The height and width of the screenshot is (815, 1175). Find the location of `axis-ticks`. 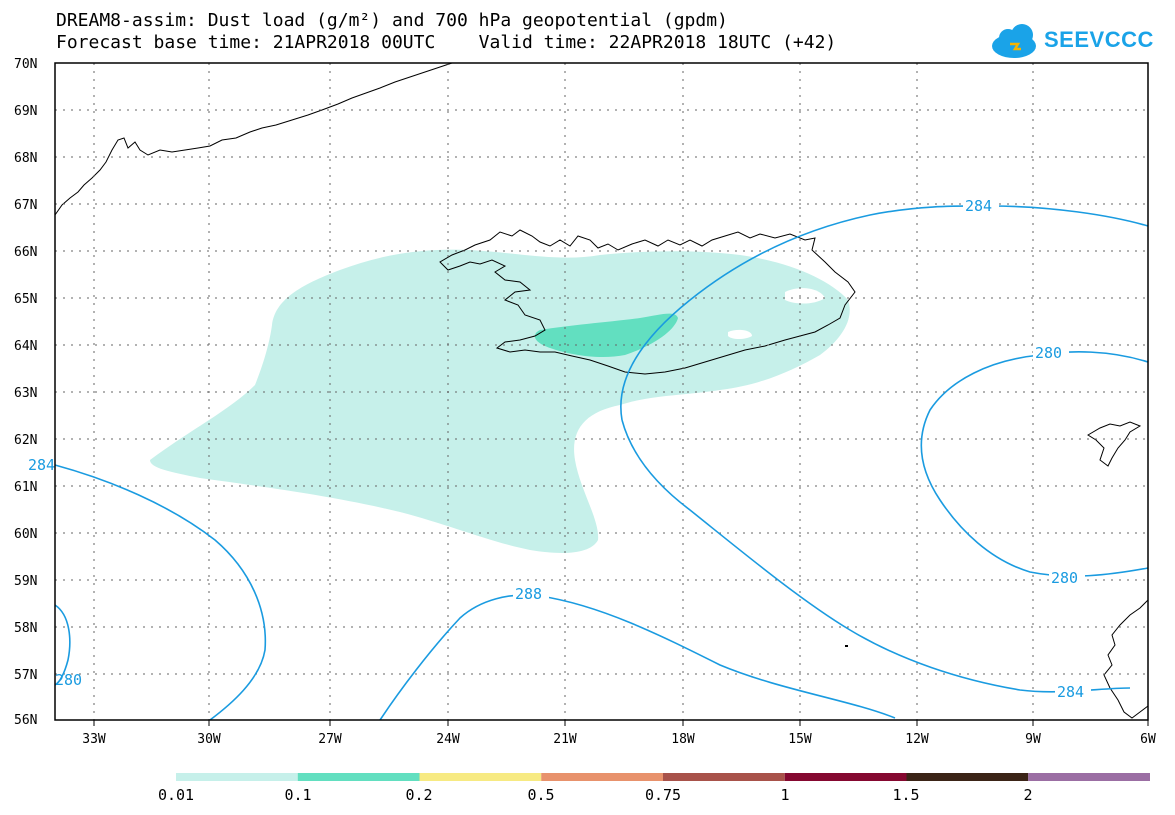

axis-ticks is located at coordinates (621, 723).